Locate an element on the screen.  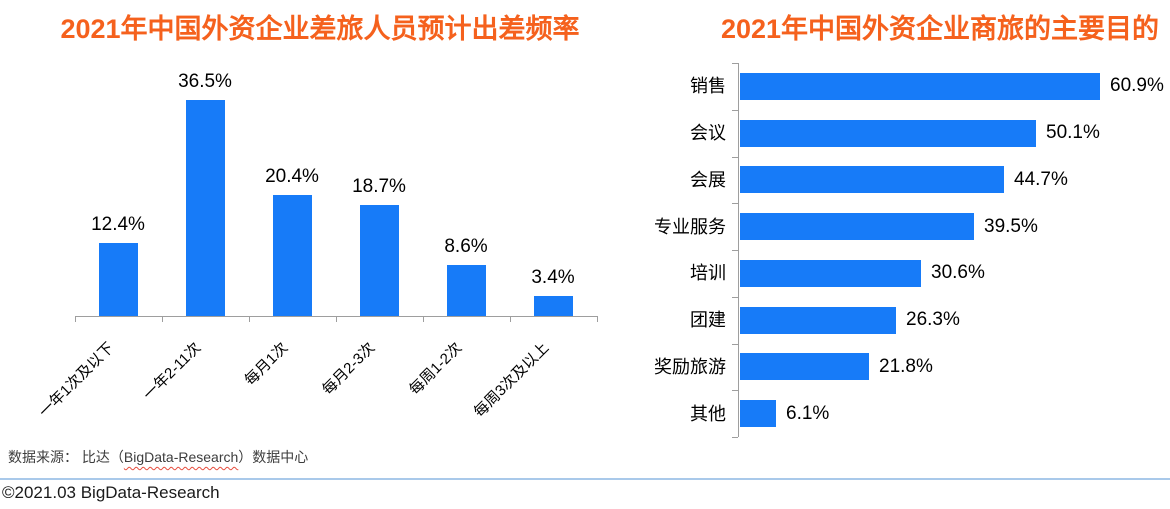
category-label: 培训 is located at coordinates (708, 273).